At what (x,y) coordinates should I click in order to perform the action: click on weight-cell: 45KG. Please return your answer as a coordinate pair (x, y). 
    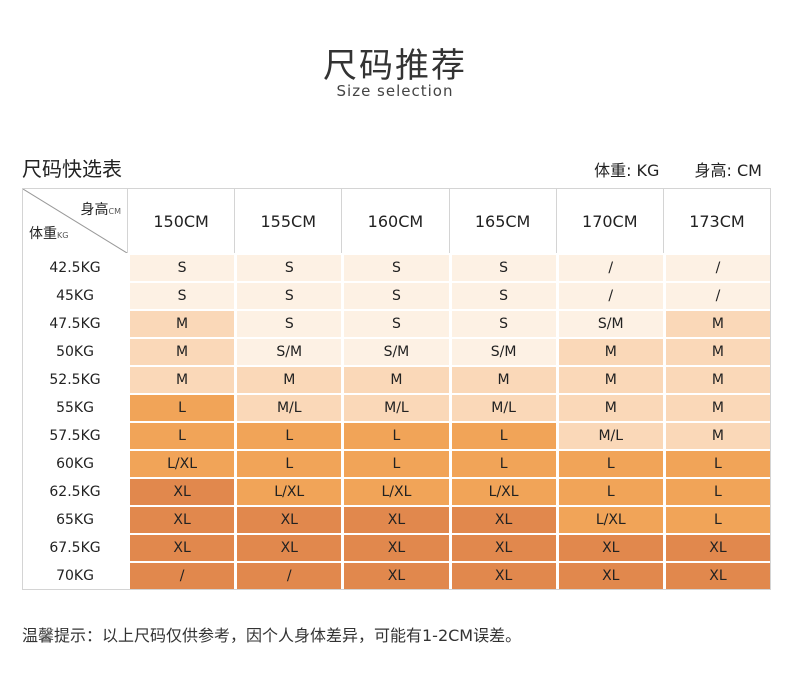
    Looking at the image, I should click on (75, 296).